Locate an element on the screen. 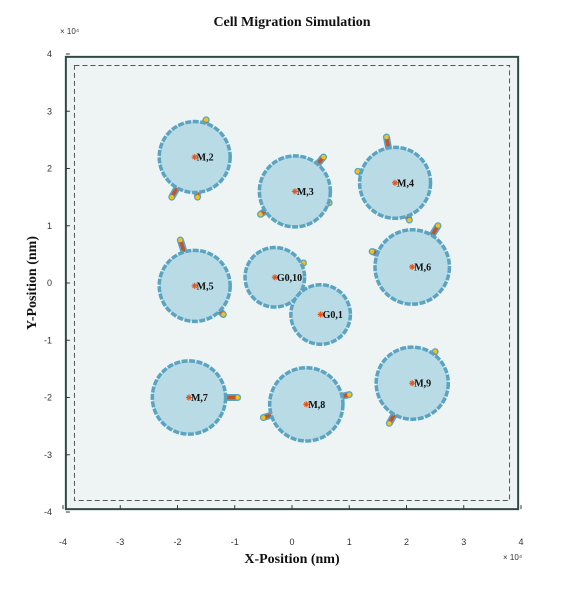  y-tick-label: 1 is located at coordinates (49, 226).